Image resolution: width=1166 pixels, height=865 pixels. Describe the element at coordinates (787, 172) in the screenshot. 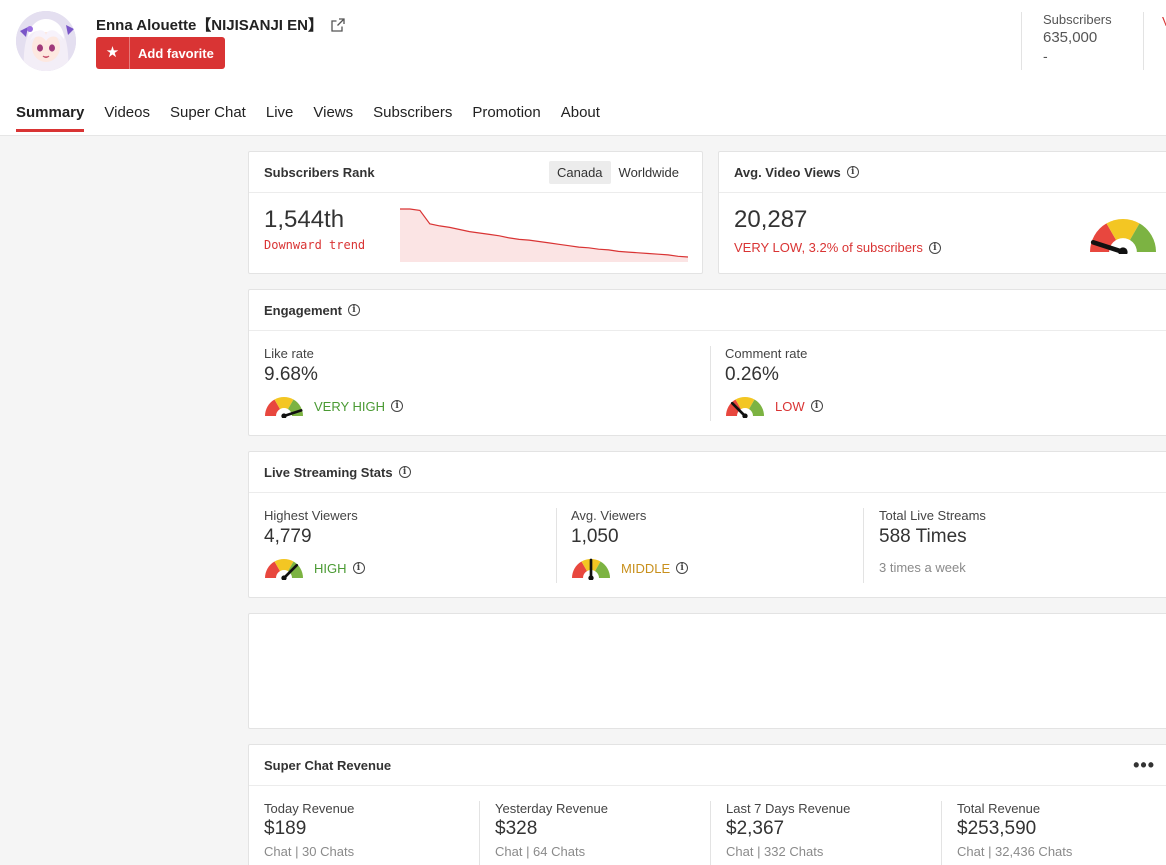

I see `avg-video-views-title: Avg. Video Views` at that location.